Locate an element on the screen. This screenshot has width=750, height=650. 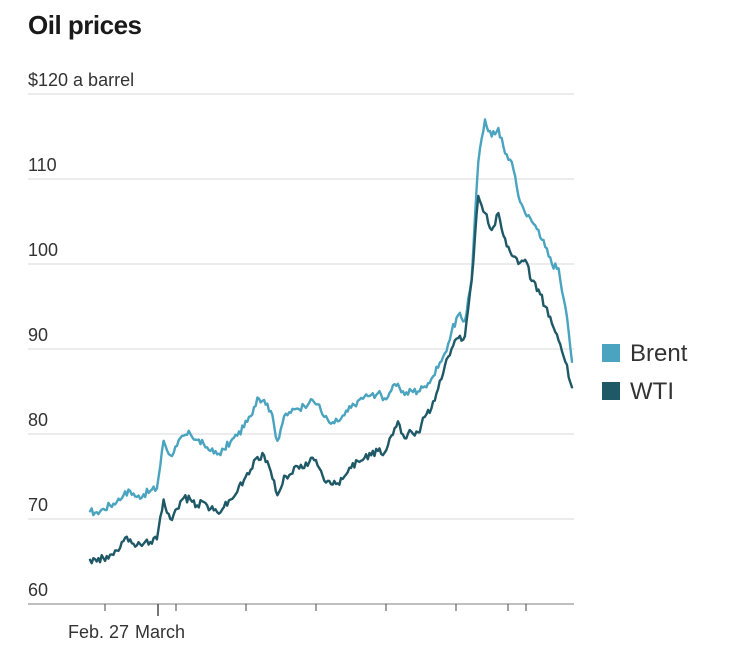
legend-swatch-brent is located at coordinates (611, 353).